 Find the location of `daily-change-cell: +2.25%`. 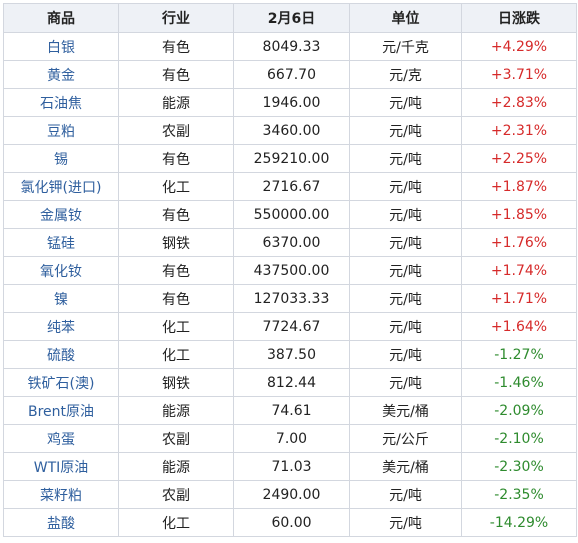

daily-change-cell: +2.25% is located at coordinates (519, 158).